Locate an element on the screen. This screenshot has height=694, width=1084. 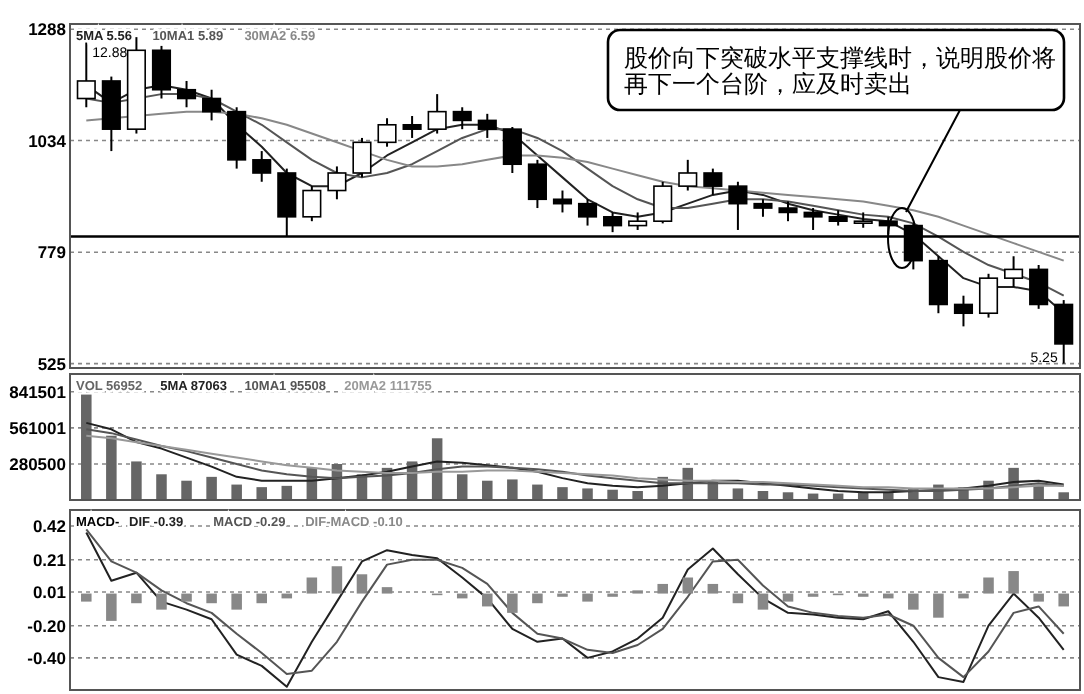
y-tick-label: 779 is located at coordinates (52, 252).